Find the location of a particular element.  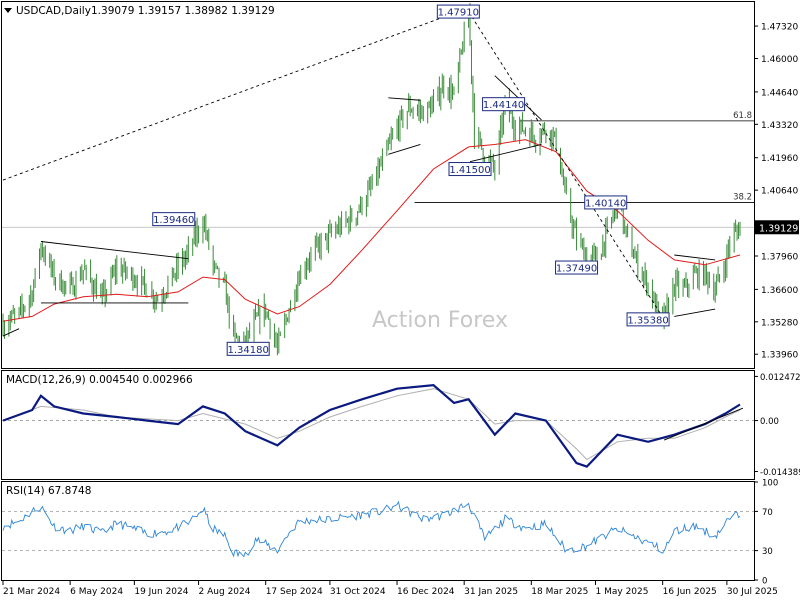

macd-axis-label: 0.012472 is located at coordinates (780, 378).